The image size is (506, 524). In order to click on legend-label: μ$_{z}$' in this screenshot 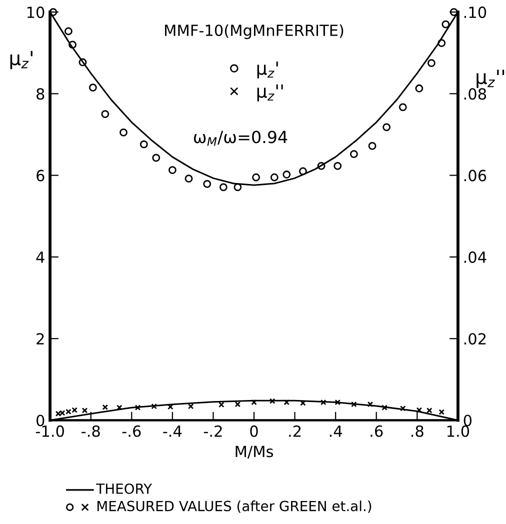, I will do `click(267, 69)`.